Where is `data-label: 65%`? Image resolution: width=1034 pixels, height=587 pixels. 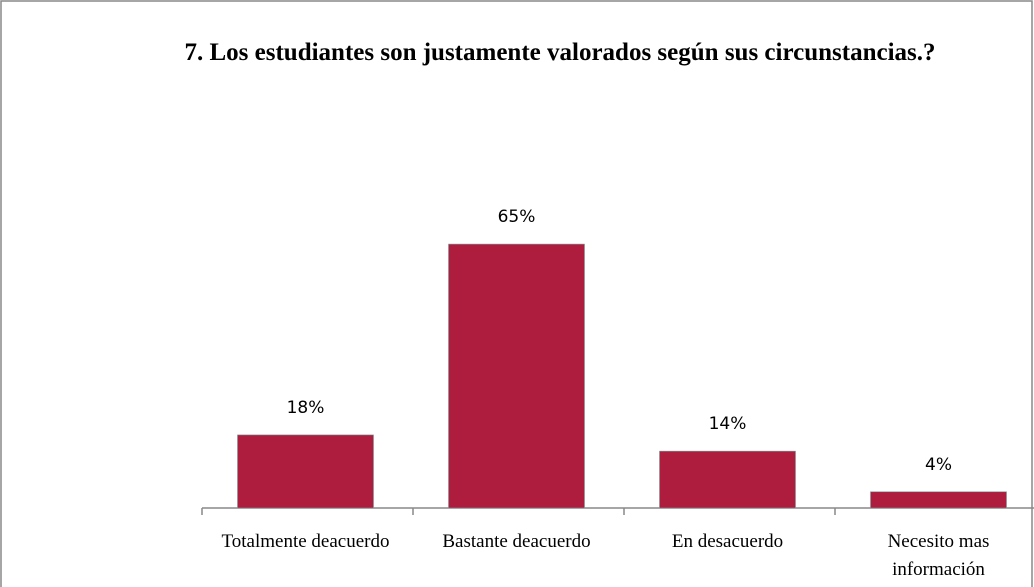 data-label: 65% is located at coordinates (517, 217).